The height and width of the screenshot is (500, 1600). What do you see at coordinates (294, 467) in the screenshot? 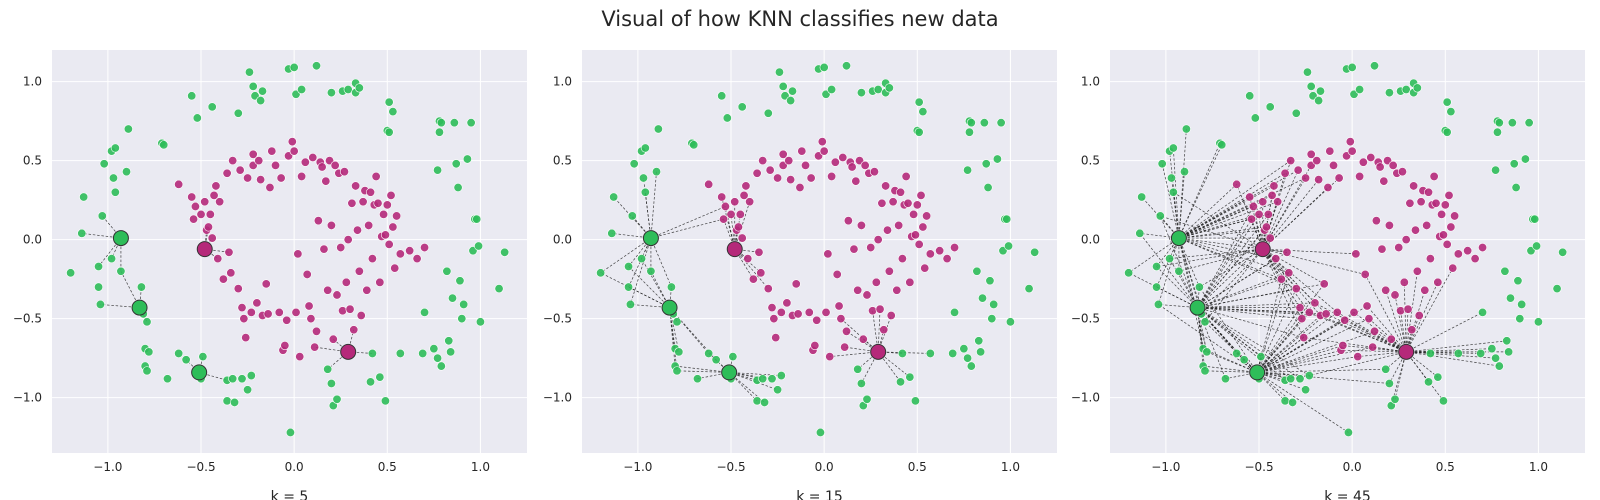
I see `x-tick-label: 0.0` at bounding box center [294, 467].